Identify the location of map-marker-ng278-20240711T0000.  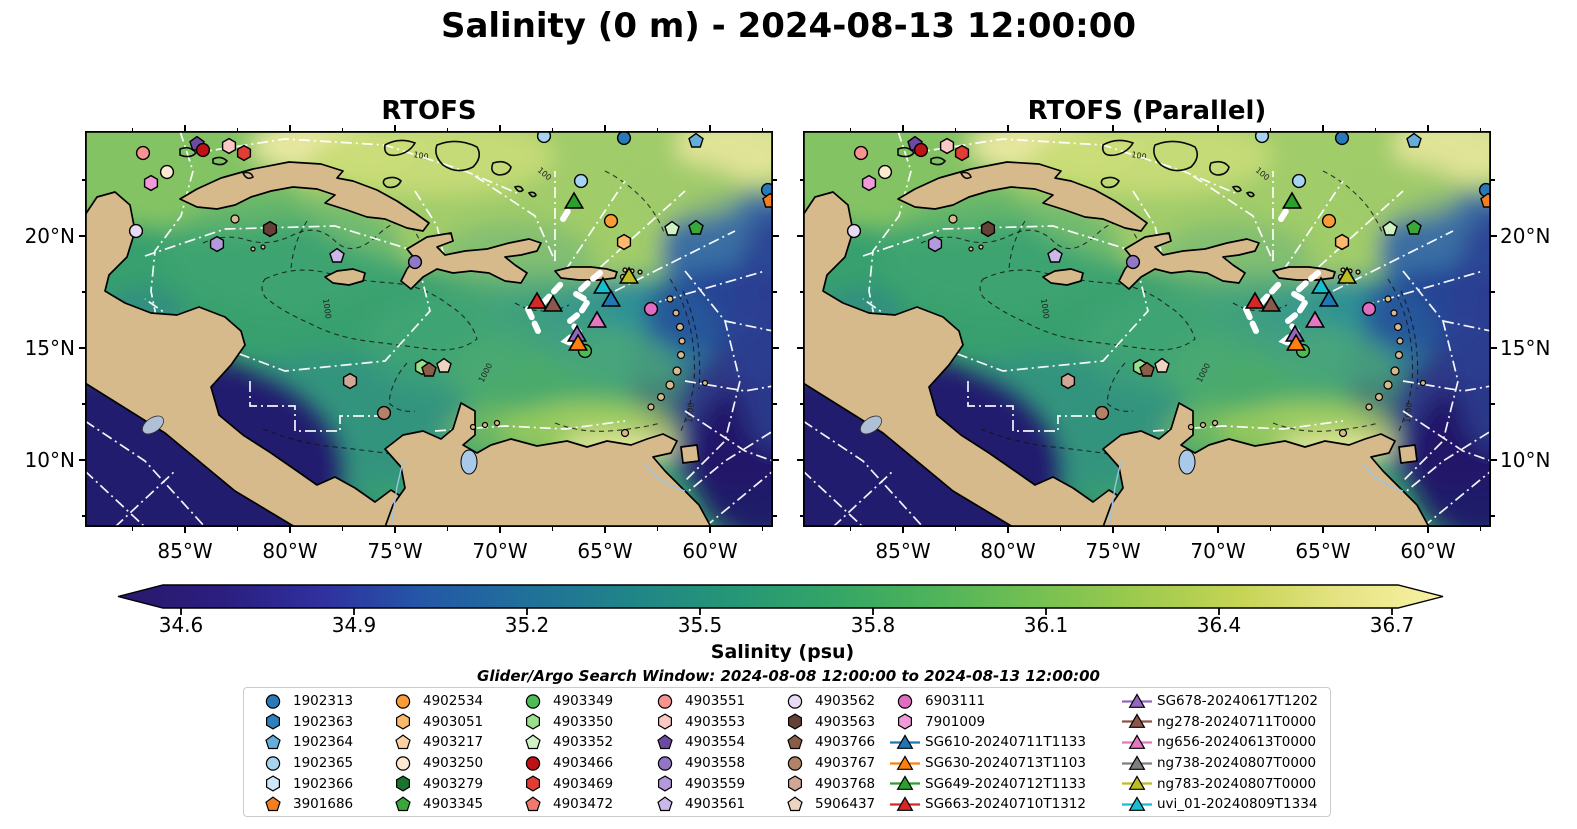
(553, 303).